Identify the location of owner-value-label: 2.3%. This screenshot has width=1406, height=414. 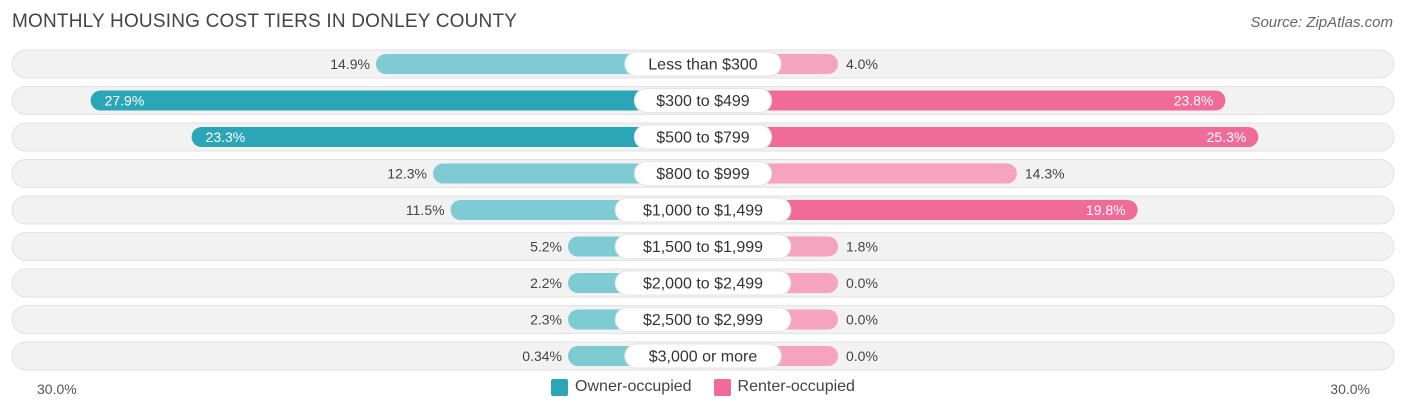
(546, 320).